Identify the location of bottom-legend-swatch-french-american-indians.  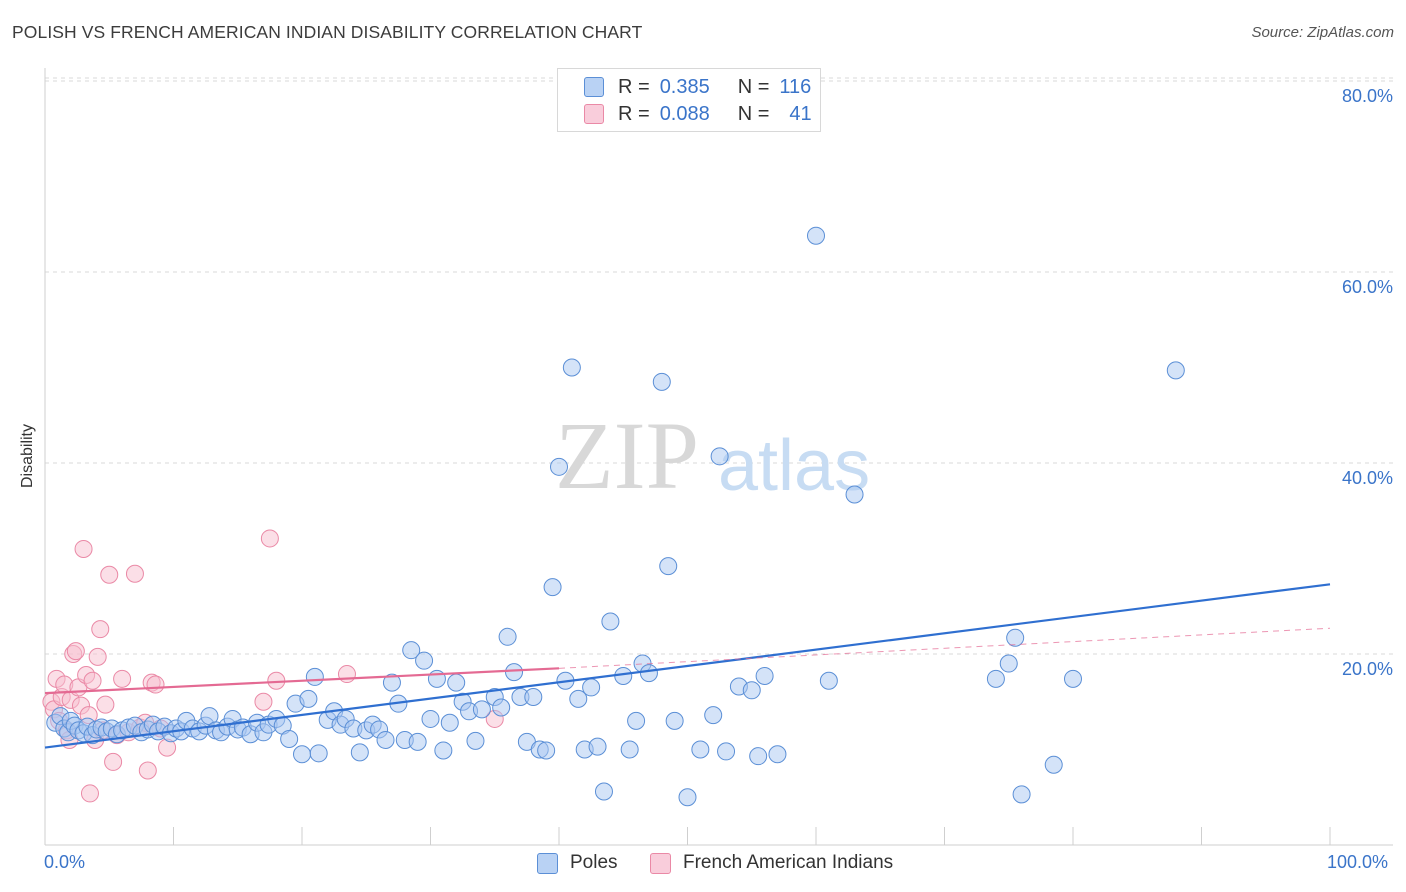
(660, 863).